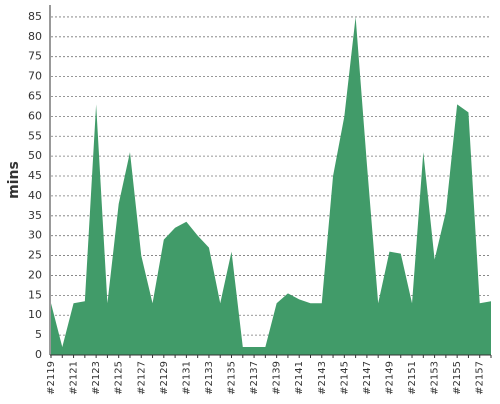 Image resolution: width=500 pixels, height=404 pixels. I want to click on x-tick-label: #2125, so click(119, 378).